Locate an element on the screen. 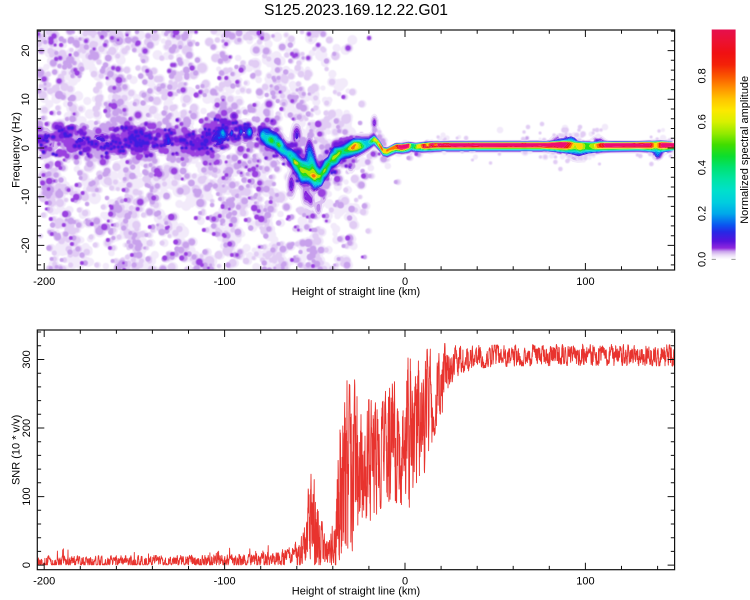 This screenshot has height=600, width=750. svg-text: S125.2023.169.12.22.G01 is located at coordinates (356, 10).